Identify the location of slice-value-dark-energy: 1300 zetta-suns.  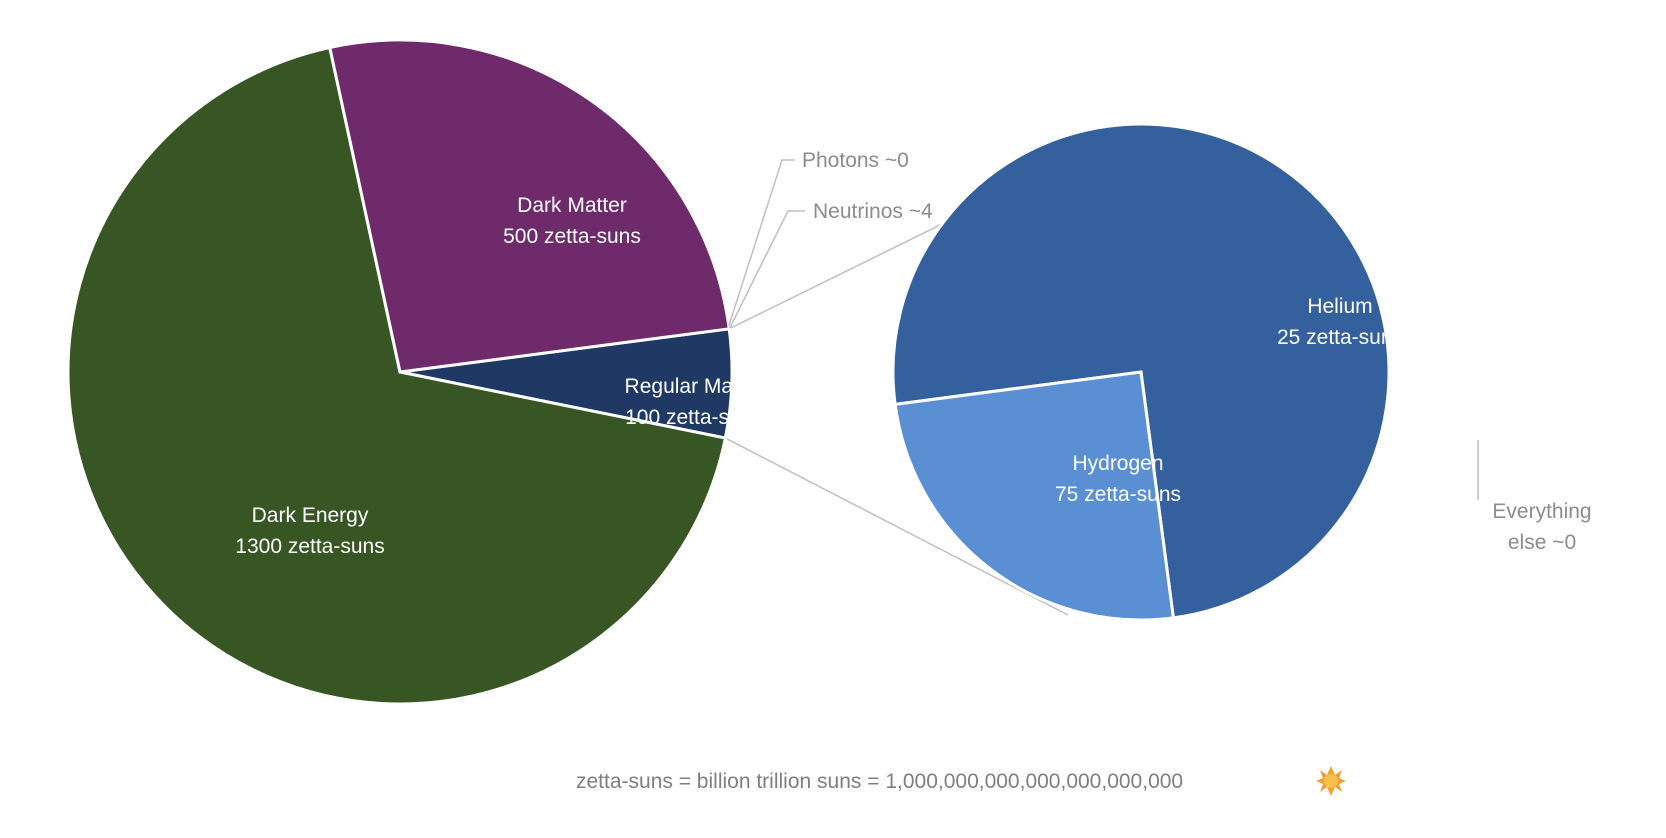
(309, 546).